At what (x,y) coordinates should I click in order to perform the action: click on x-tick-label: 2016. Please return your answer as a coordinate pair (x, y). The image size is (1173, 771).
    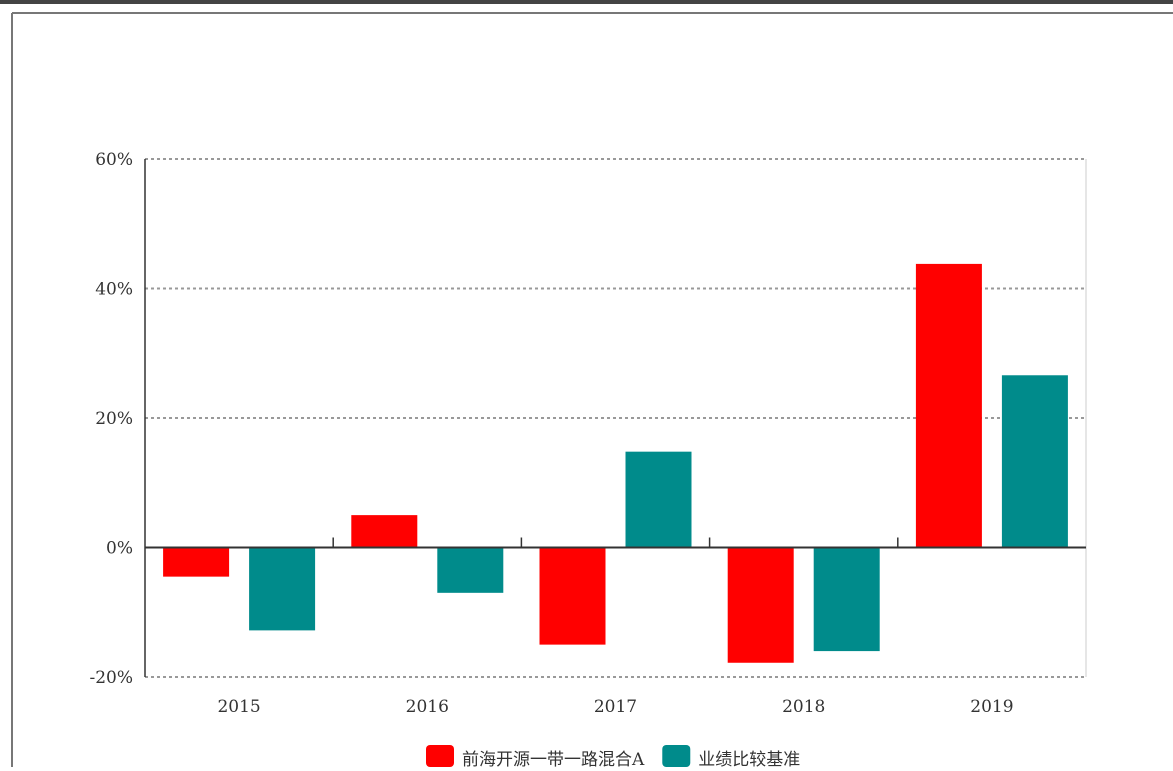
    Looking at the image, I should click on (427, 707).